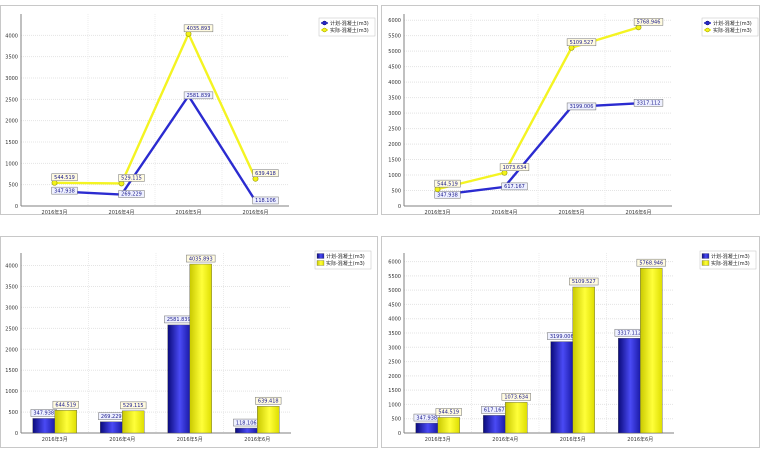 The height and width of the screenshot is (449, 760). I want to click on y-tick-label: 3500, so click(394, 99).